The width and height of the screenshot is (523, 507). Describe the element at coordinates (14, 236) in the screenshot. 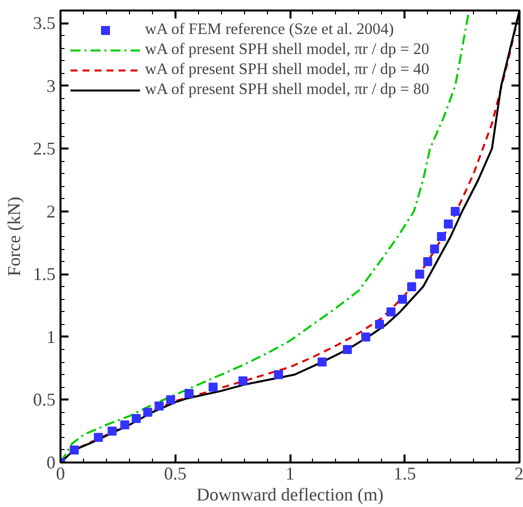

I see `y-axis-title: Force (kN)` at that location.